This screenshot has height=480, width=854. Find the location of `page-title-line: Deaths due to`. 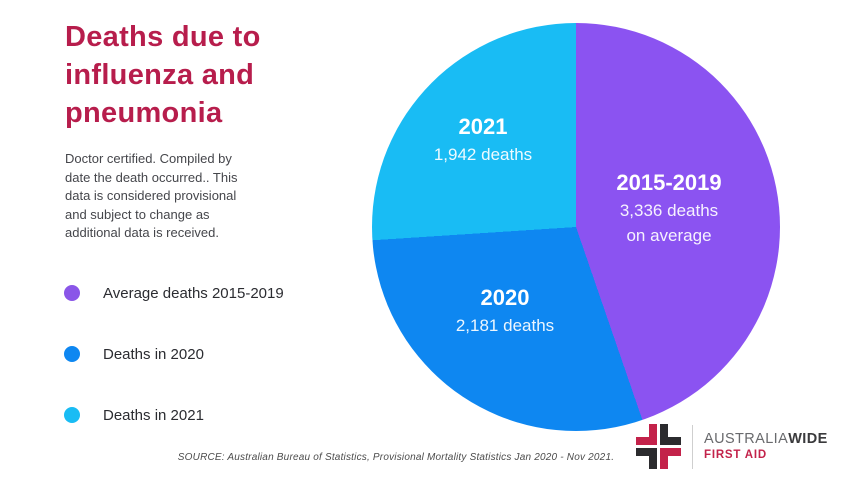

page-title-line: Deaths due to is located at coordinates (163, 37).